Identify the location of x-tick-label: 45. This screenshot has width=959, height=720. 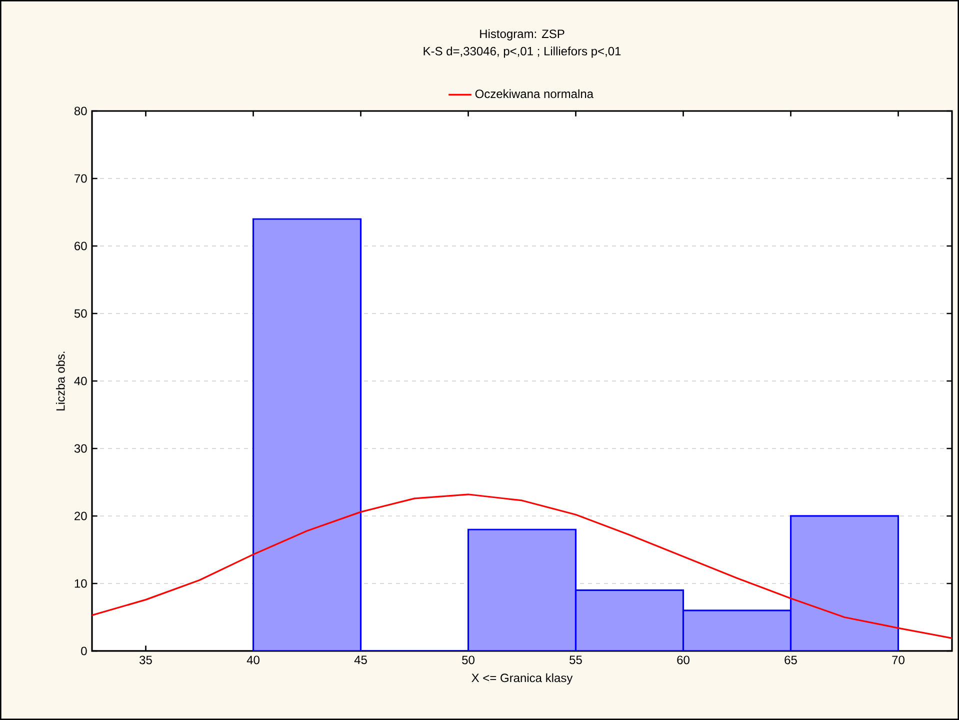
(360, 660).